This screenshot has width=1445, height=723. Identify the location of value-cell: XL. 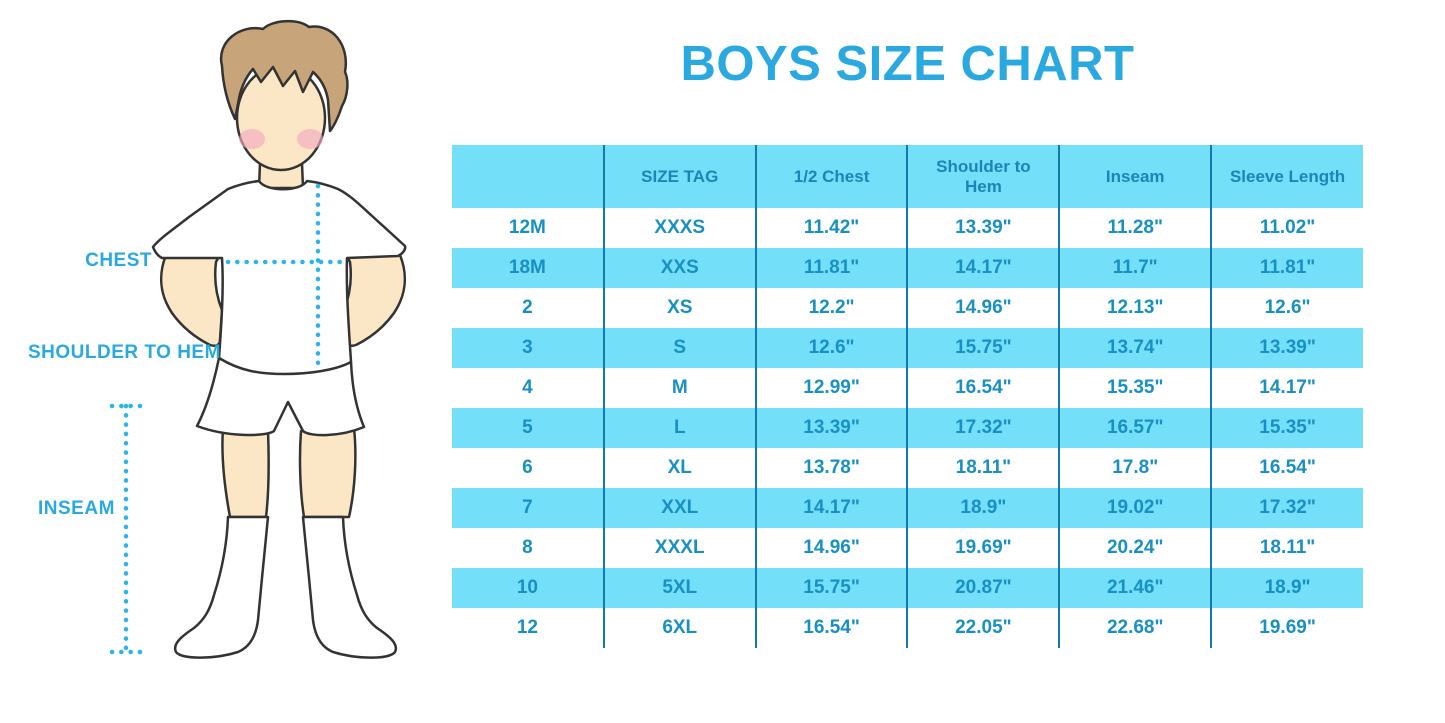
(679, 468).